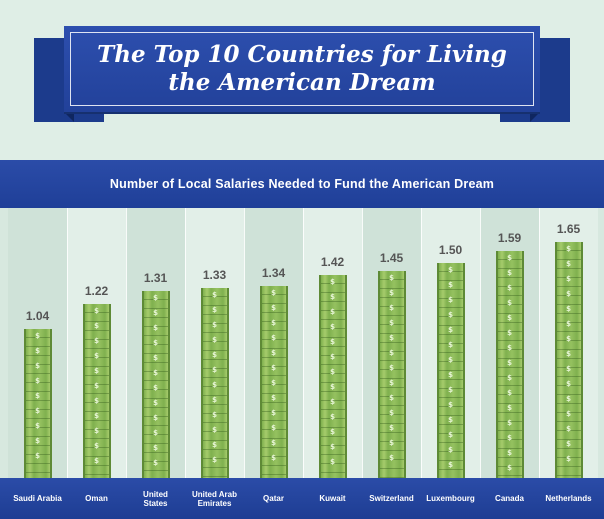  I want to click on category-label: Oman, so click(96, 498).